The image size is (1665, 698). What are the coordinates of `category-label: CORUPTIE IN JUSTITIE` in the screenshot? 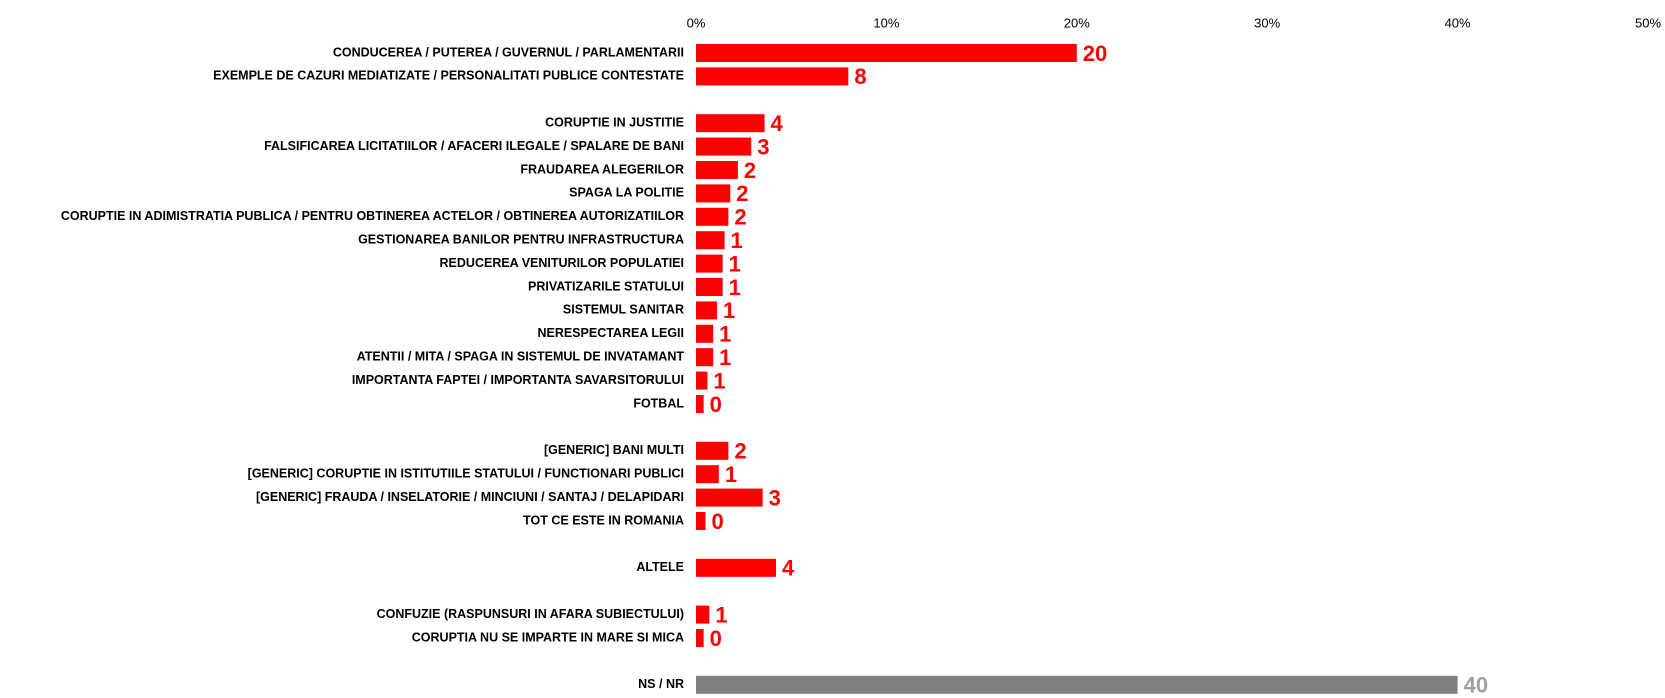 It's located at (614, 122).